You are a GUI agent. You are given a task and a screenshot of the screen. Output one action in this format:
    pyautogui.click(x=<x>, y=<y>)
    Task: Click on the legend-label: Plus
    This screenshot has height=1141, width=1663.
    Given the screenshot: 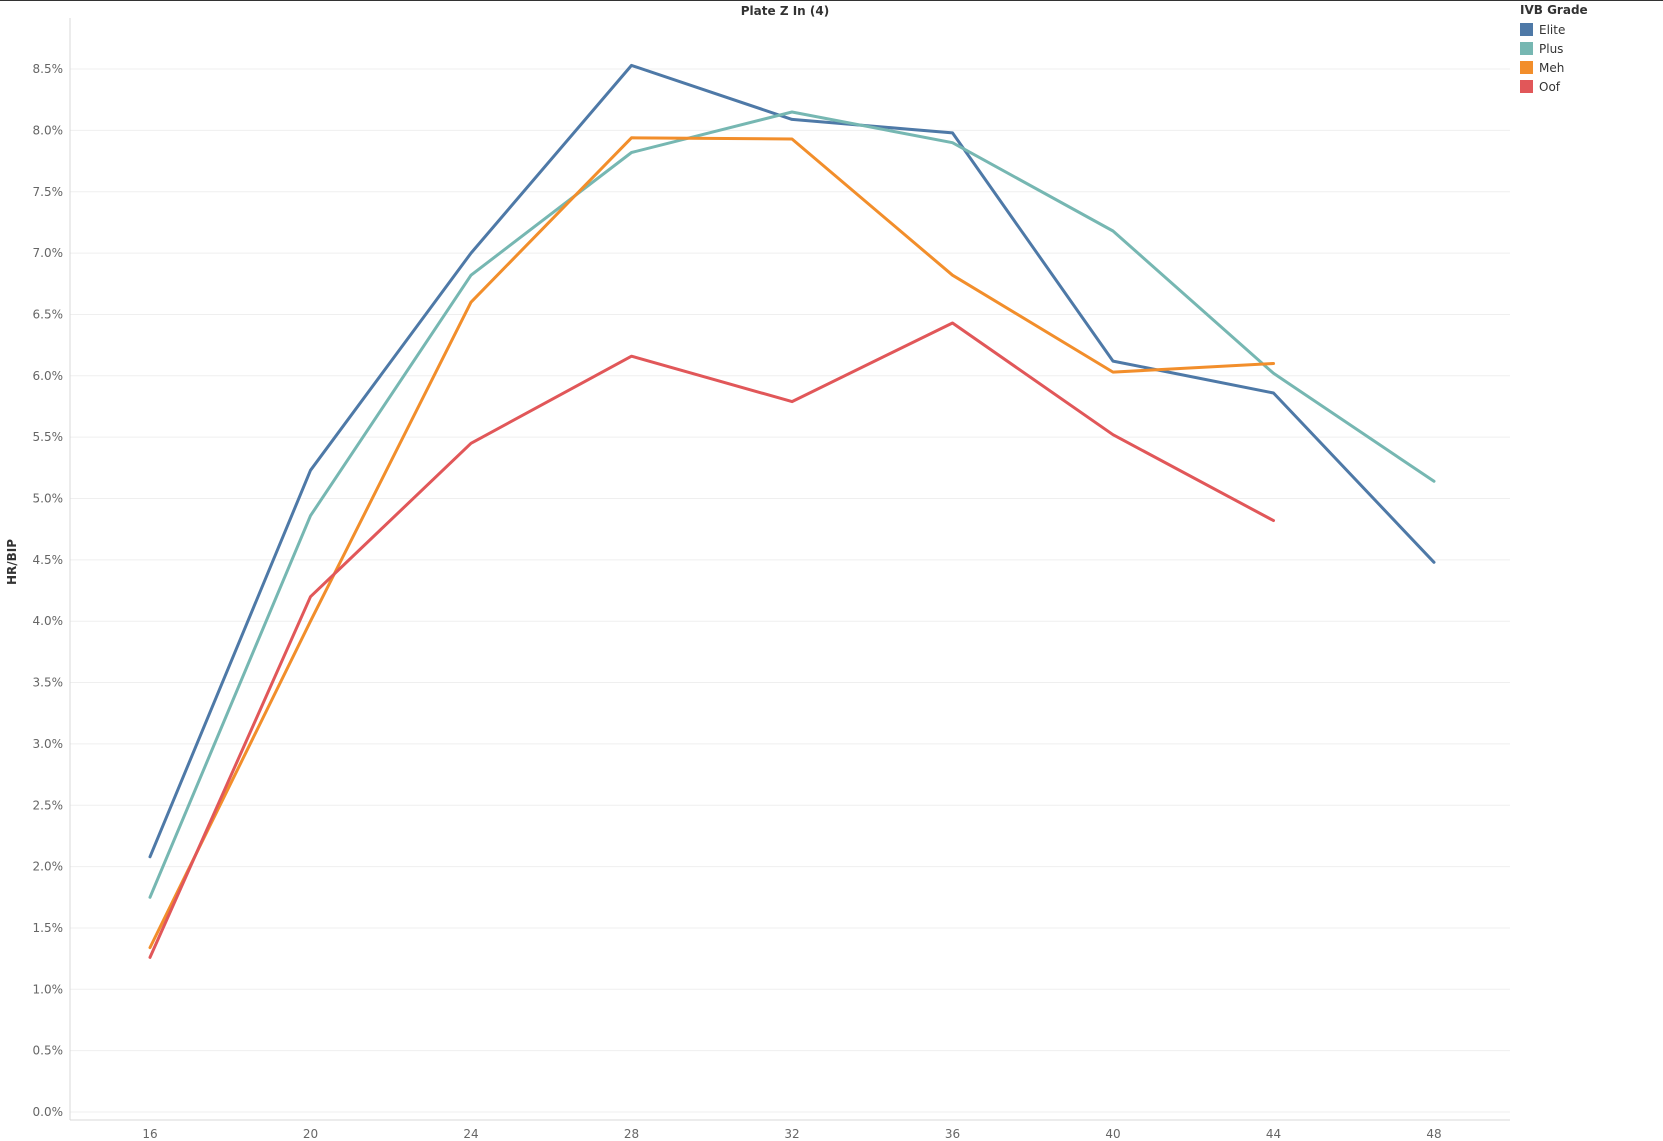 What is the action you would take?
    pyautogui.click(x=1551, y=48)
    